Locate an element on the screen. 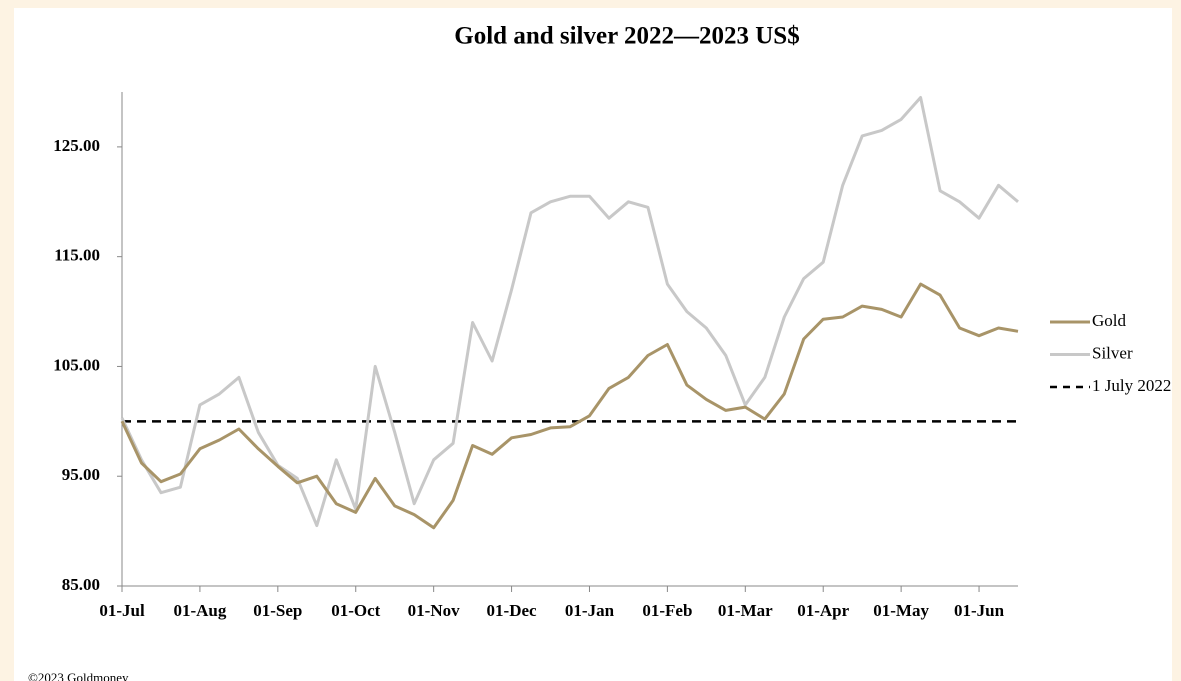  x-tick-label: 01-Feb is located at coordinates (667, 610).